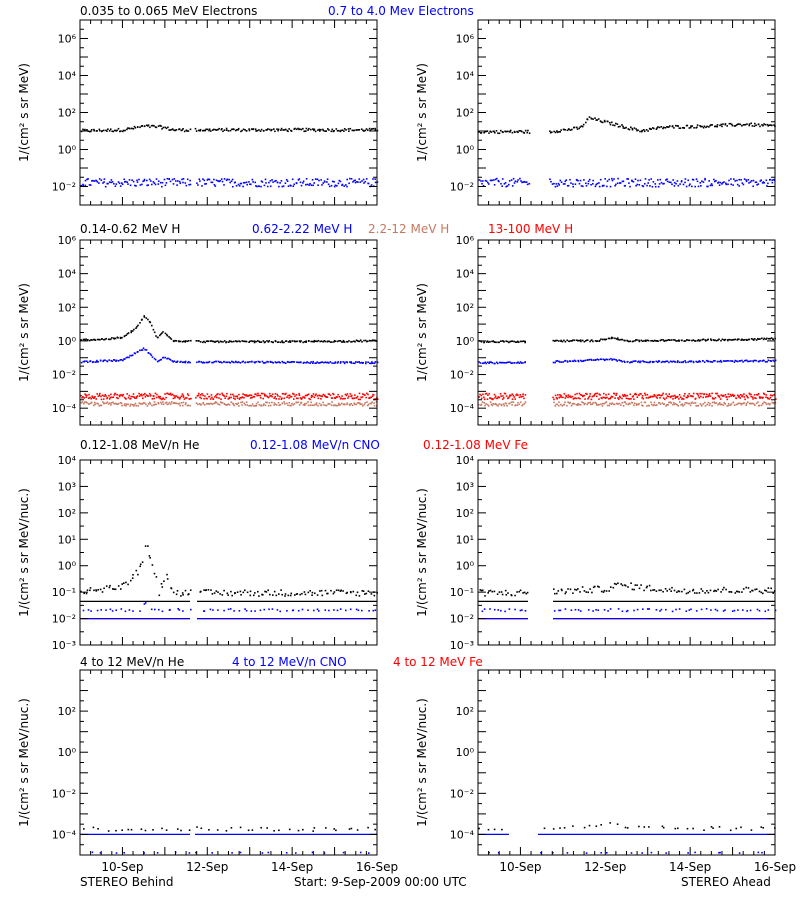  I want to click on plot-frame, so click(228, 112).